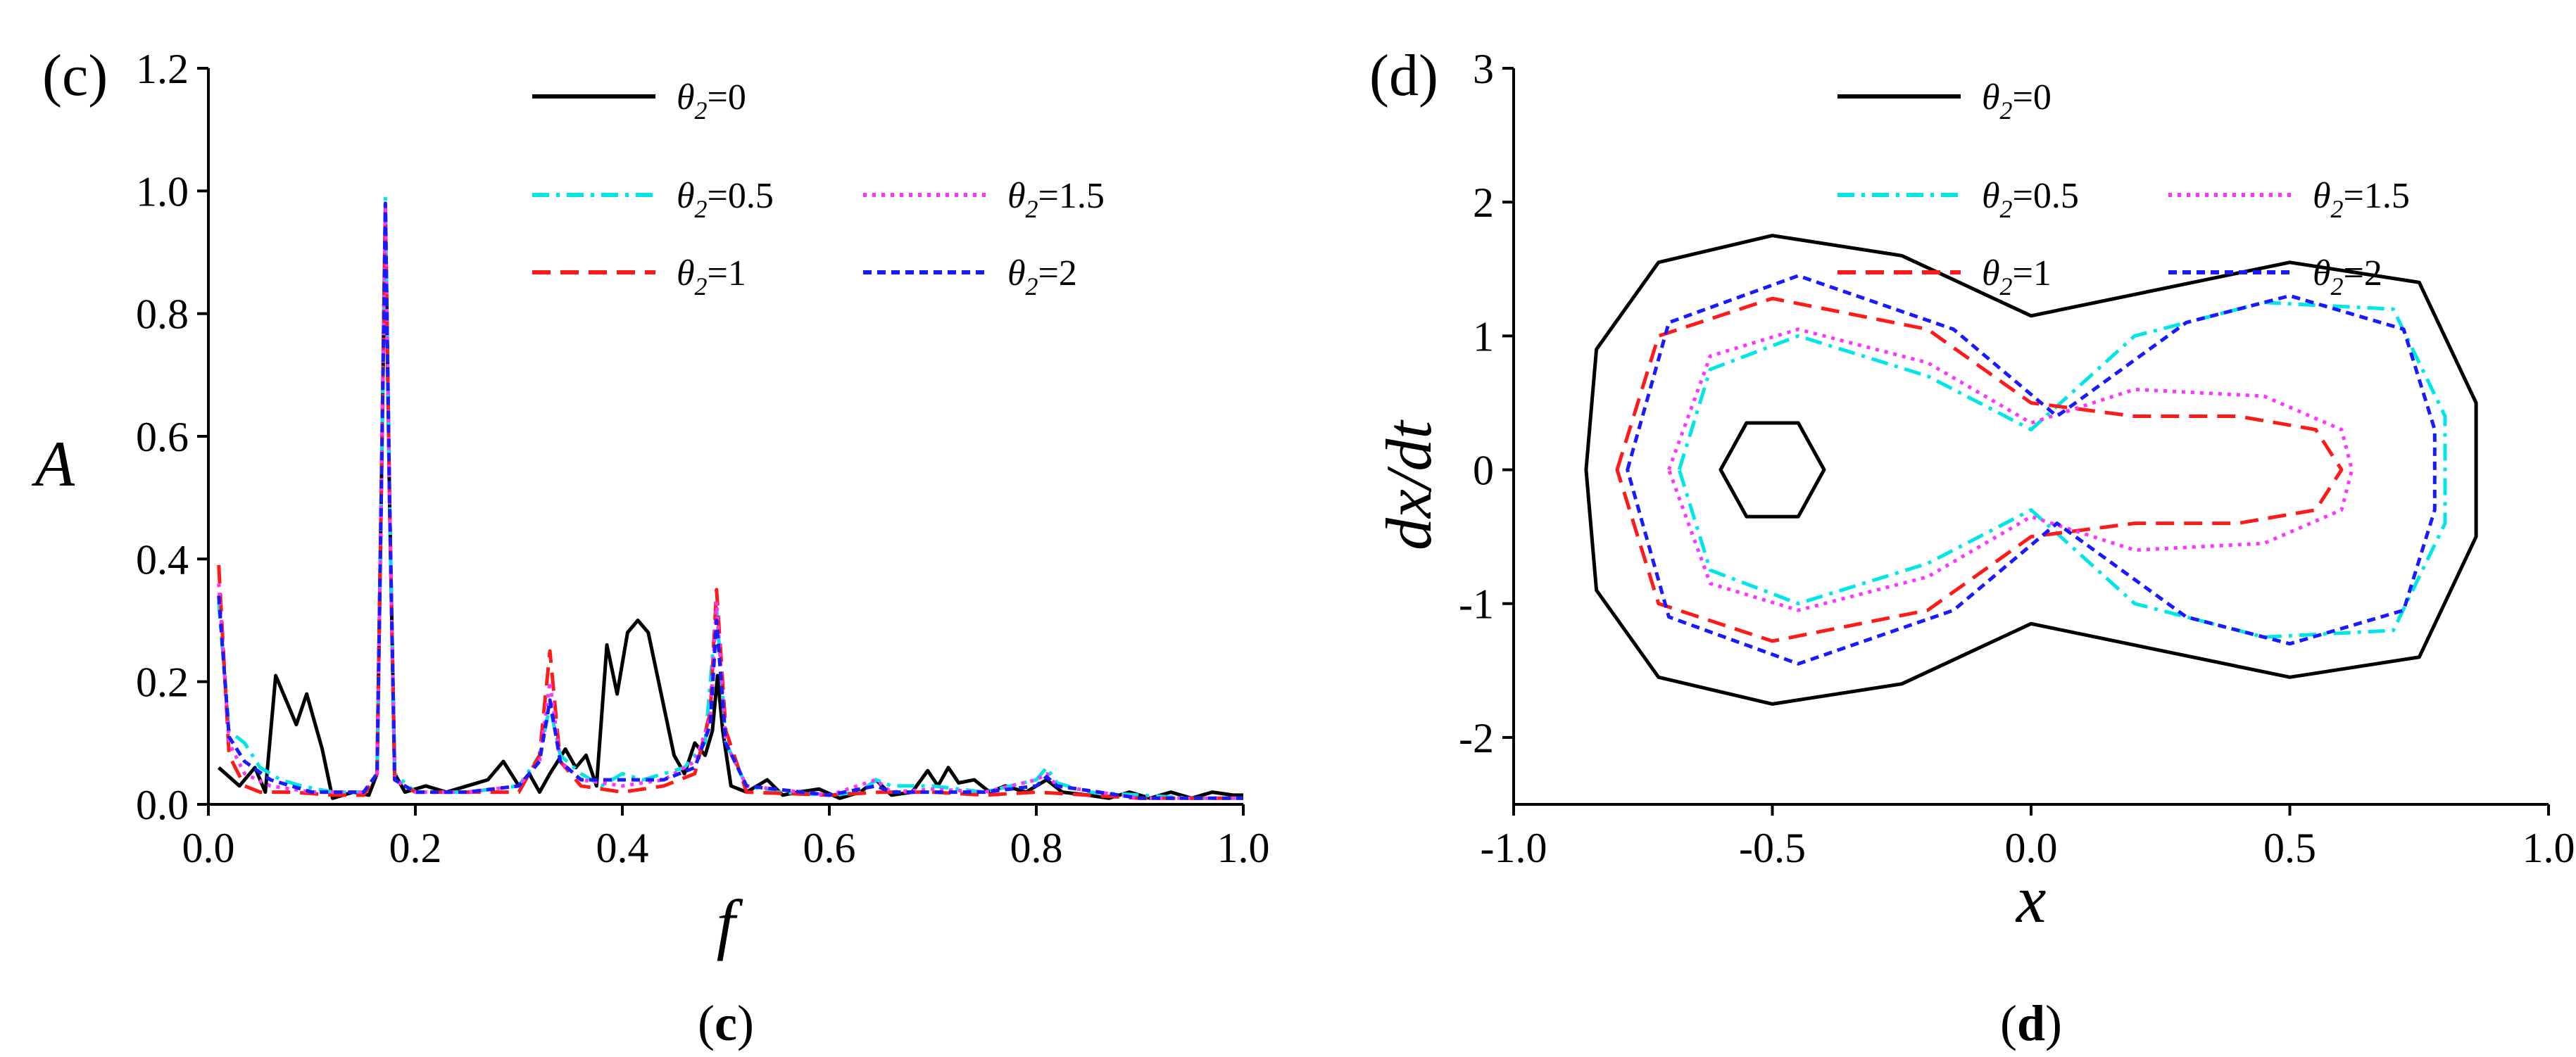  What do you see at coordinates (162, 805) in the screenshot?
I see `panel-c-y-tick-label: 0.0` at bounding box center [162, 805].